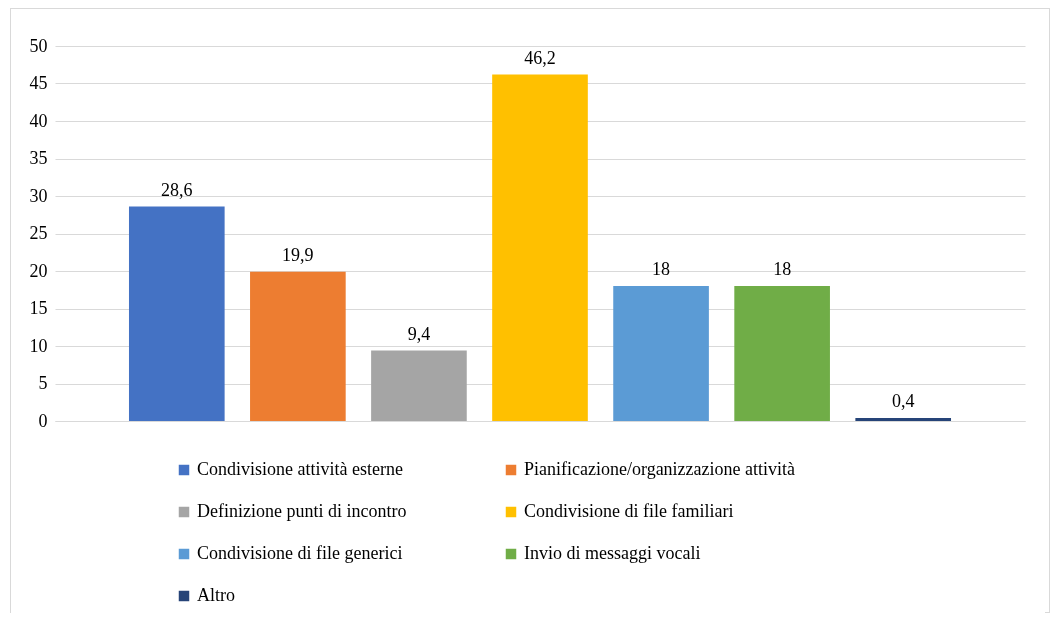  What do you see at coordinates (43, 383) in the screenshot?
I see `y-tick-label: 5` at bounding box center [43, 383].